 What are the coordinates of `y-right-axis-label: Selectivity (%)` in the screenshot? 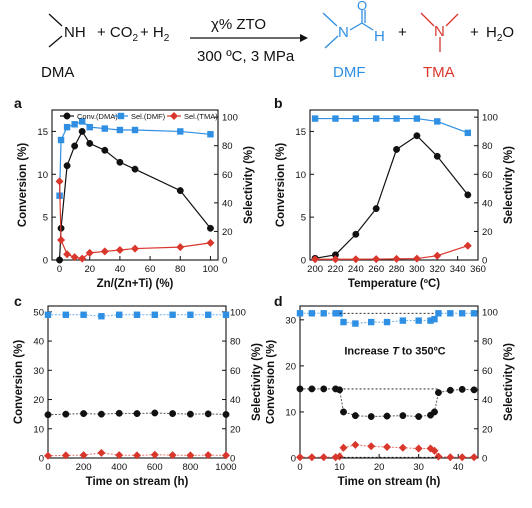 It's located at (509, 382).